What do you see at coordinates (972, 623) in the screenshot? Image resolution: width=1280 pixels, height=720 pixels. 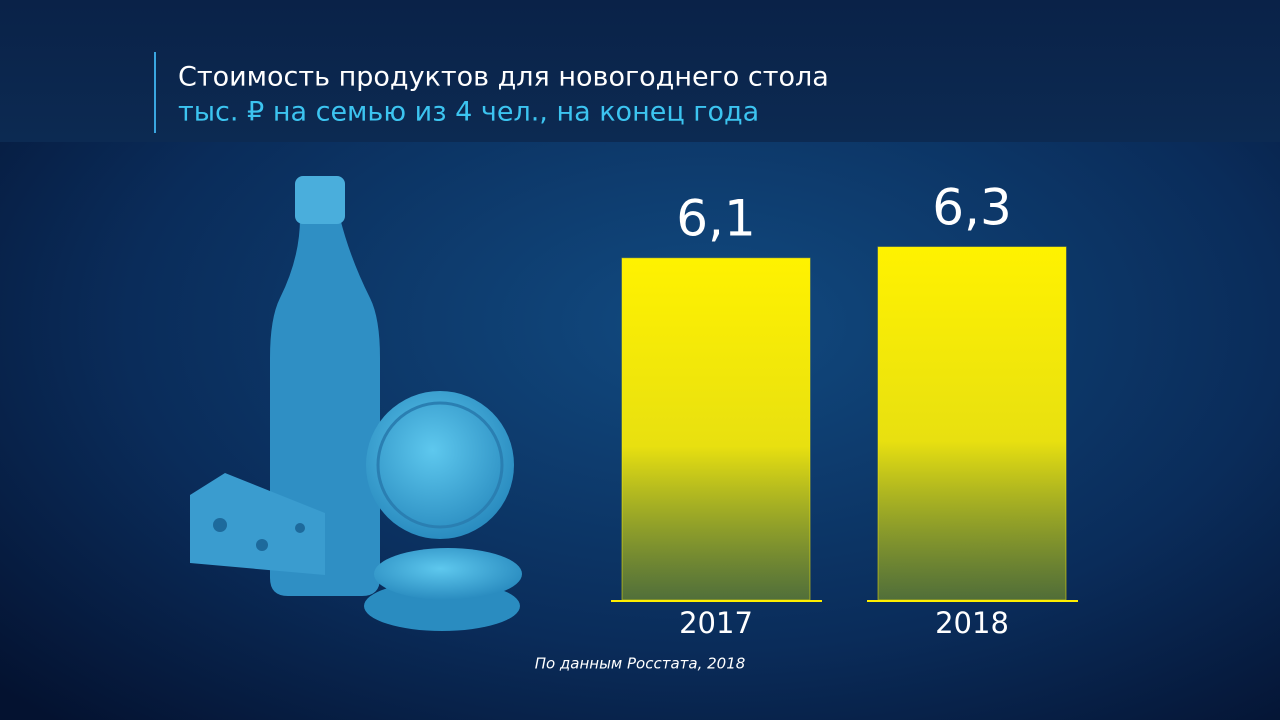 I see `x-tick-label: 2018` at bounding box center [972, 623].